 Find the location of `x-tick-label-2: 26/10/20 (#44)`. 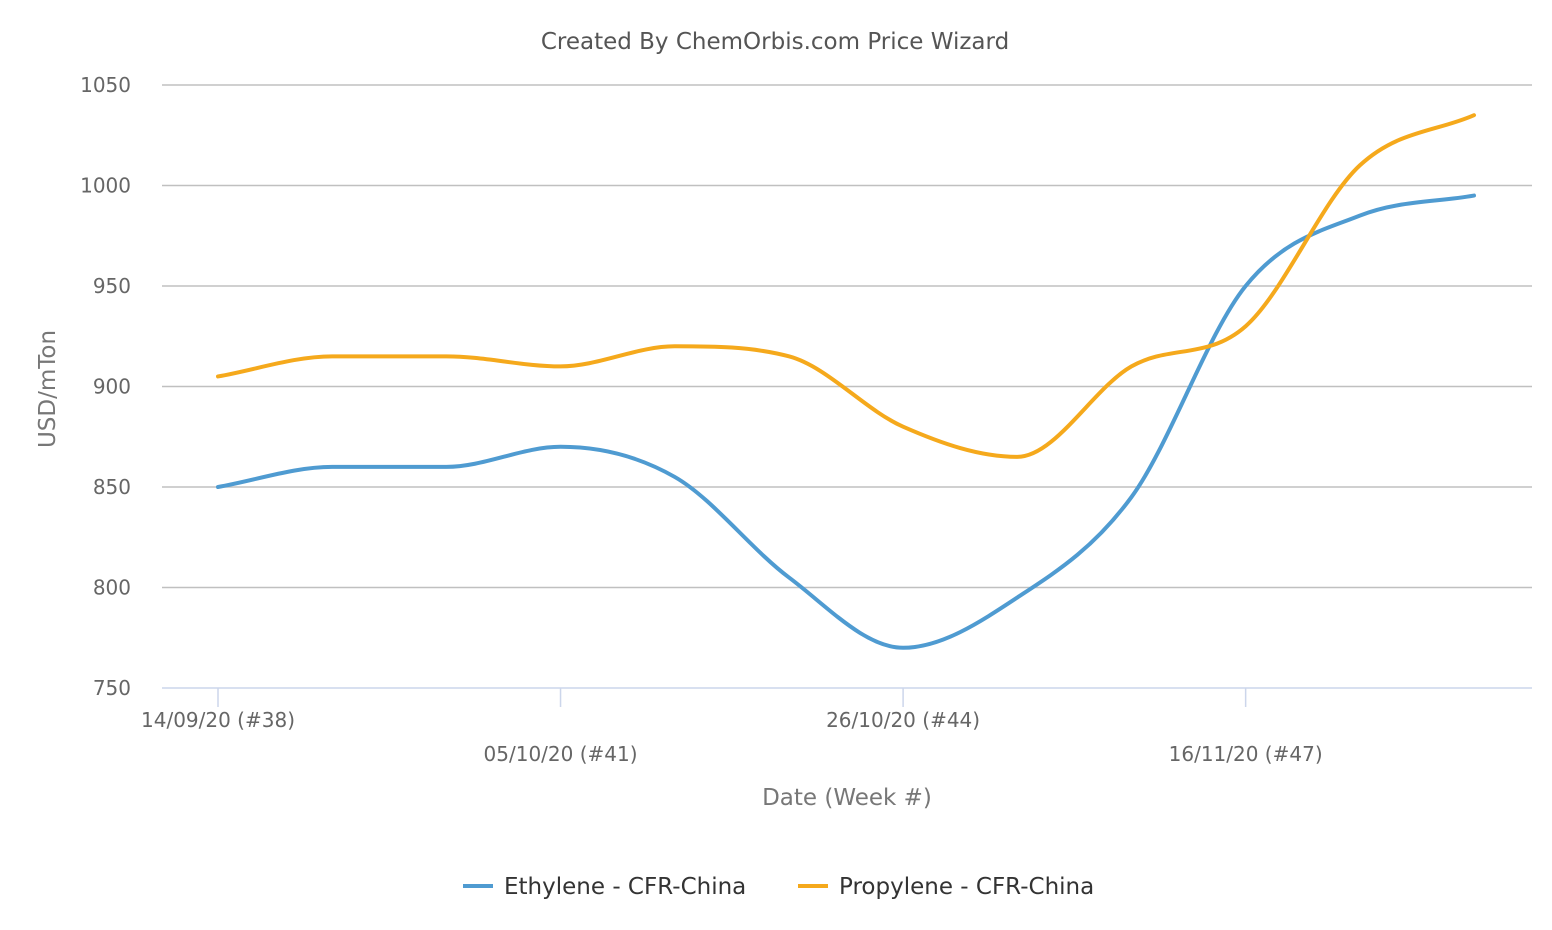

x-tick-label-2: 26/10/20 (#44) is located at coordinates (903, 720).